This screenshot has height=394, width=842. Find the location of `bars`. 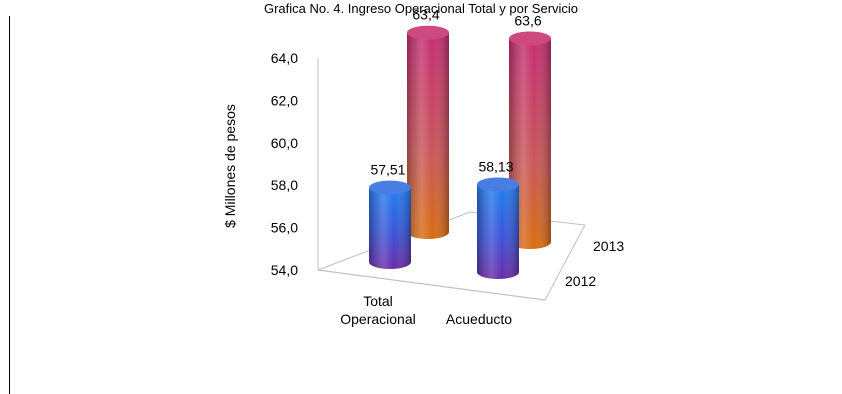

bars is located at coordinates (460, 152).